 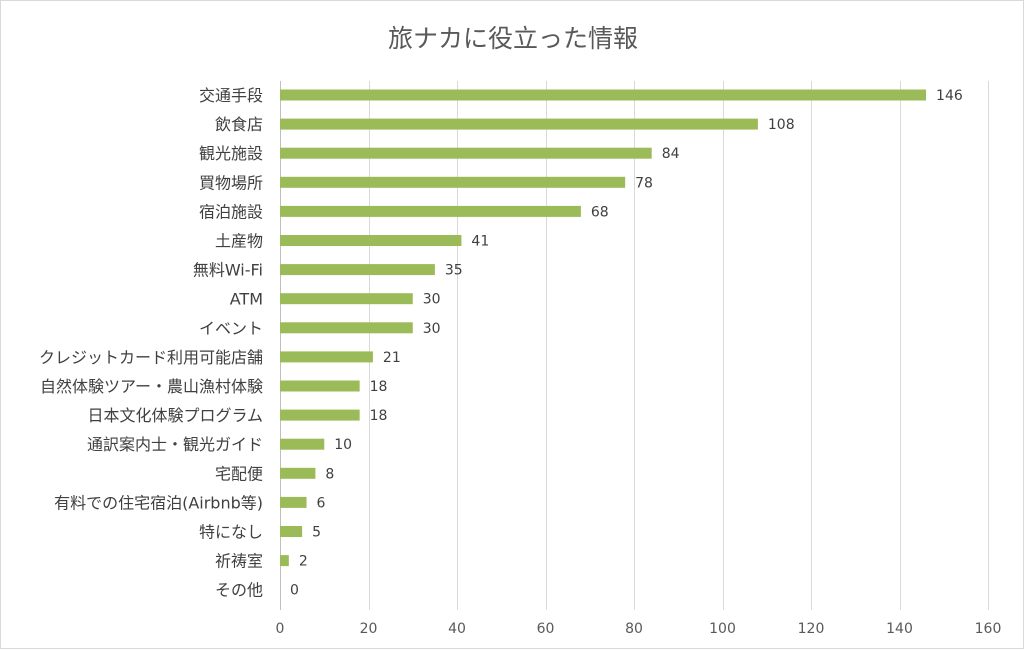 What do you see at coordinates (811, 629) in the screenshot?
I see `x-tick-label: 120` at bounding box center [811, 629].